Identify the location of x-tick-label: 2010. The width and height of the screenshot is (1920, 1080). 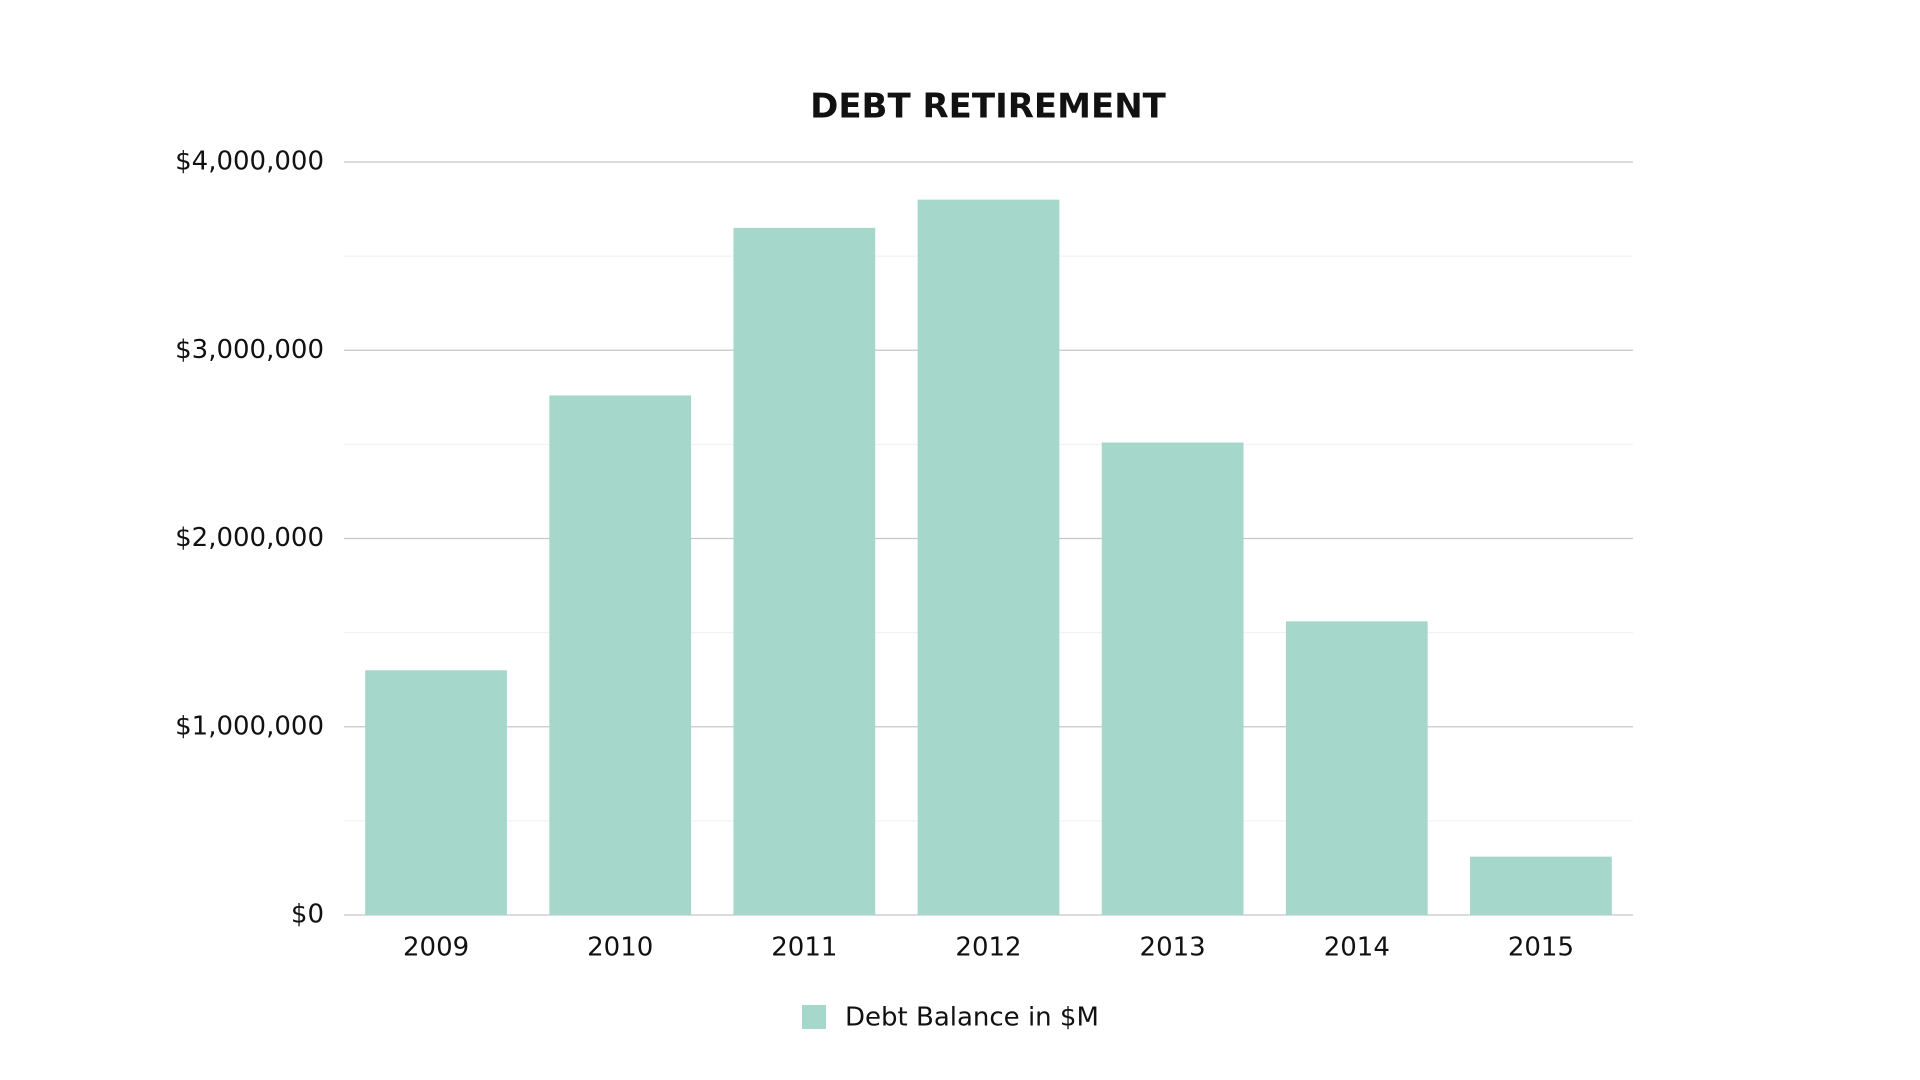
(620, 948).